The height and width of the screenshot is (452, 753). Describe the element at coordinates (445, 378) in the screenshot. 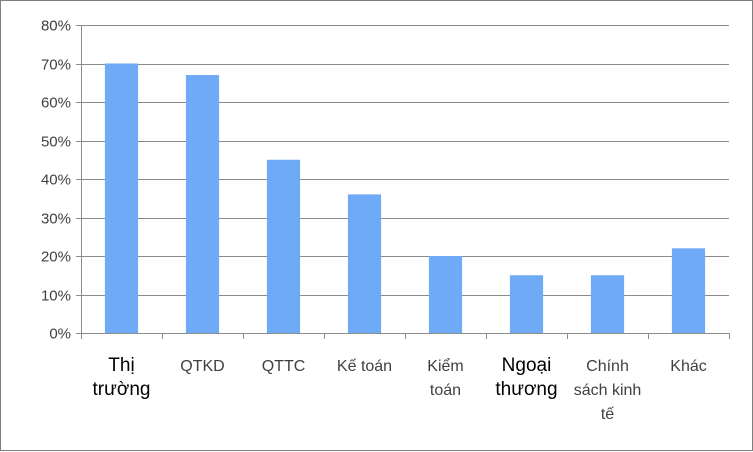

I see `x-category-label: Kiểm toán` at that location.